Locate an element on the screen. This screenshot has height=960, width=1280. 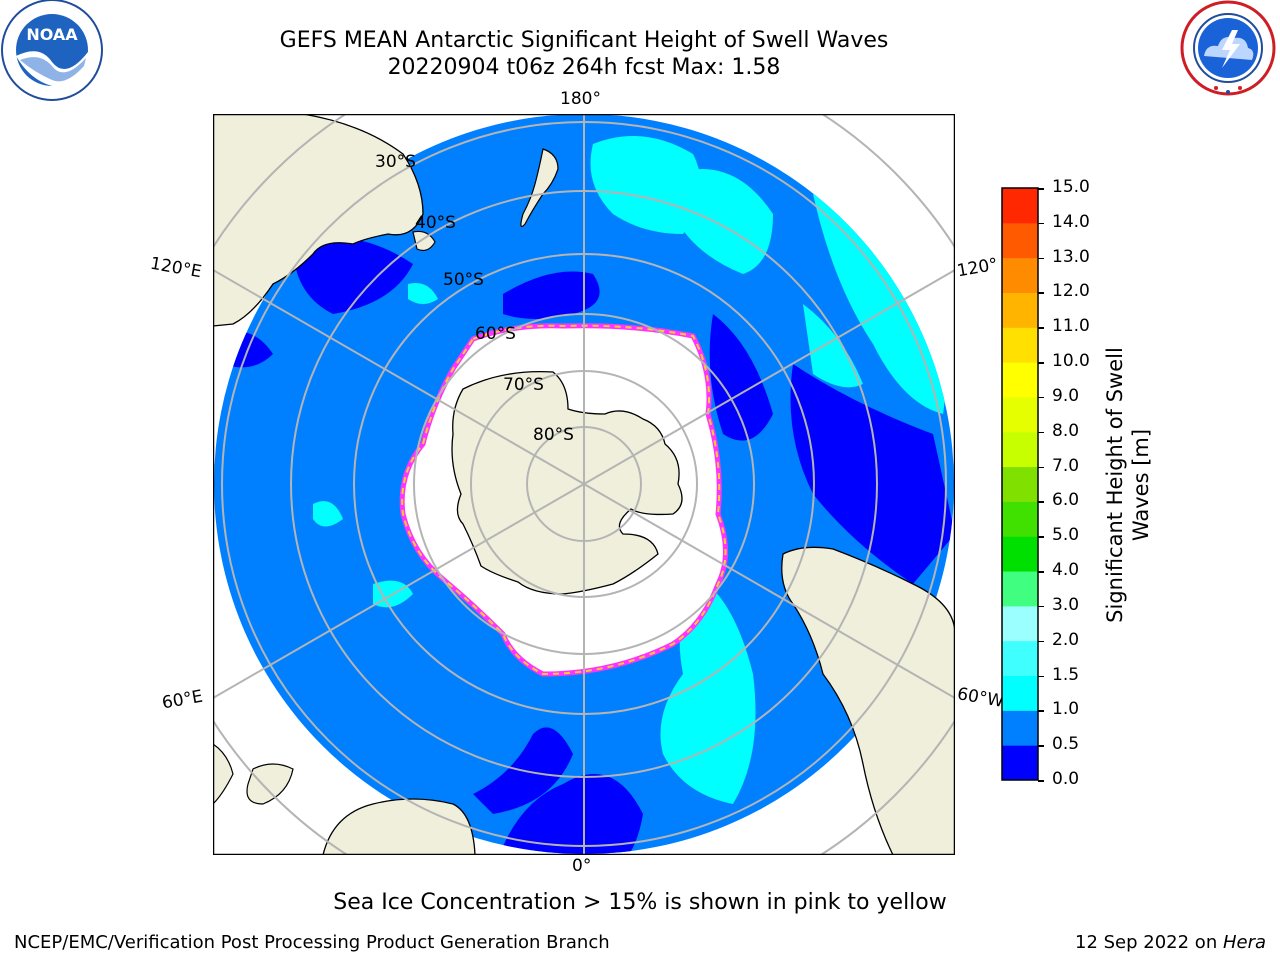
madagascar-landmass is located at coordinates (270, 784).